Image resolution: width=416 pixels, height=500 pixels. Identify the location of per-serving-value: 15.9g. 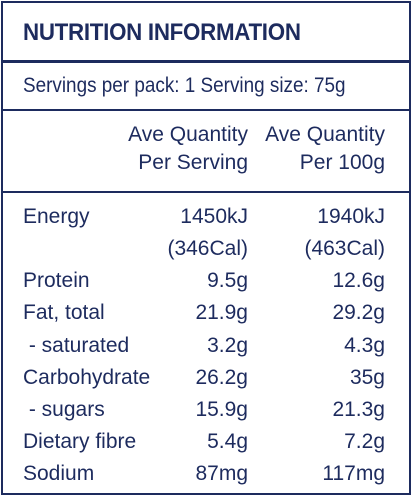
(221, 409).